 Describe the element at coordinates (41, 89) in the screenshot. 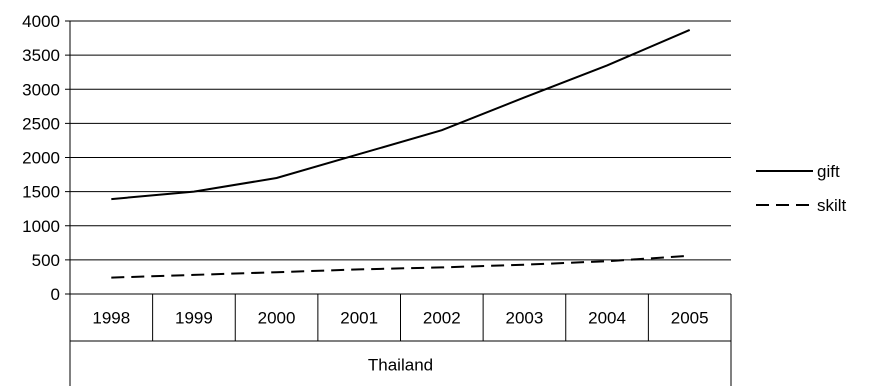

I see `y-tick-label: 3000` at that location.